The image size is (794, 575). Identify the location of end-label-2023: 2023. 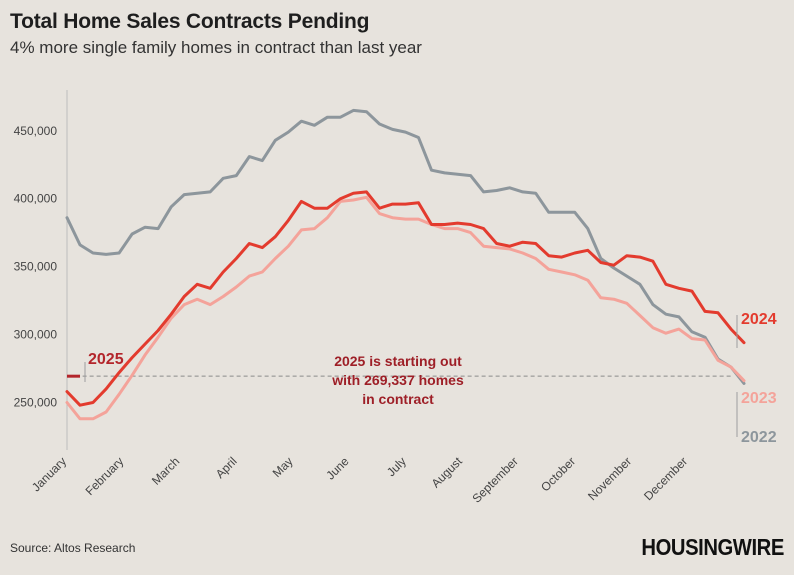
(759, 398).